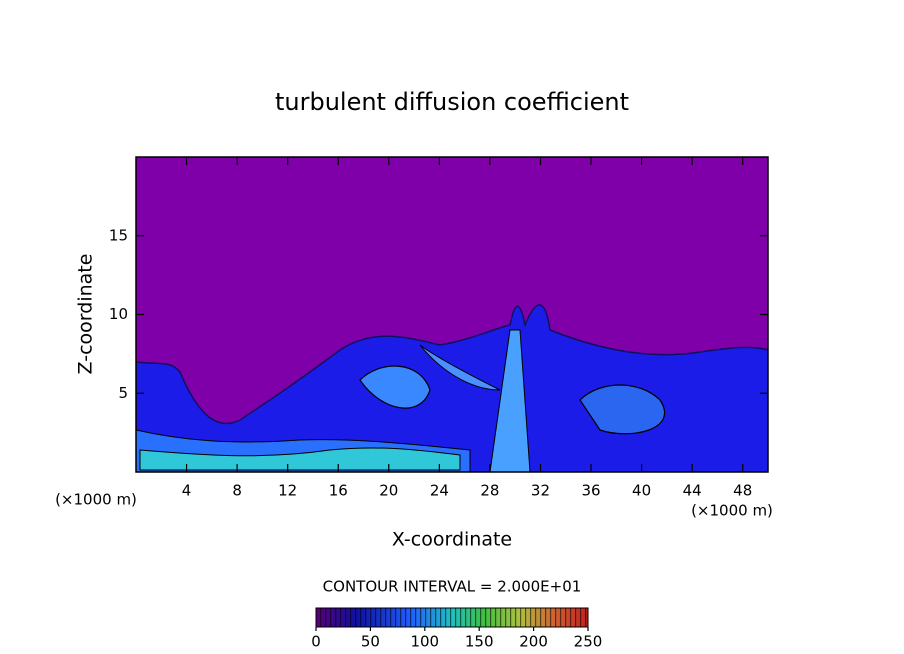 Image resolution: width=904 pixels, height=654 pixels. Describe the element at coordinates (287, 491) in the screenshot. I see `x-tick-label: 12` at that location.